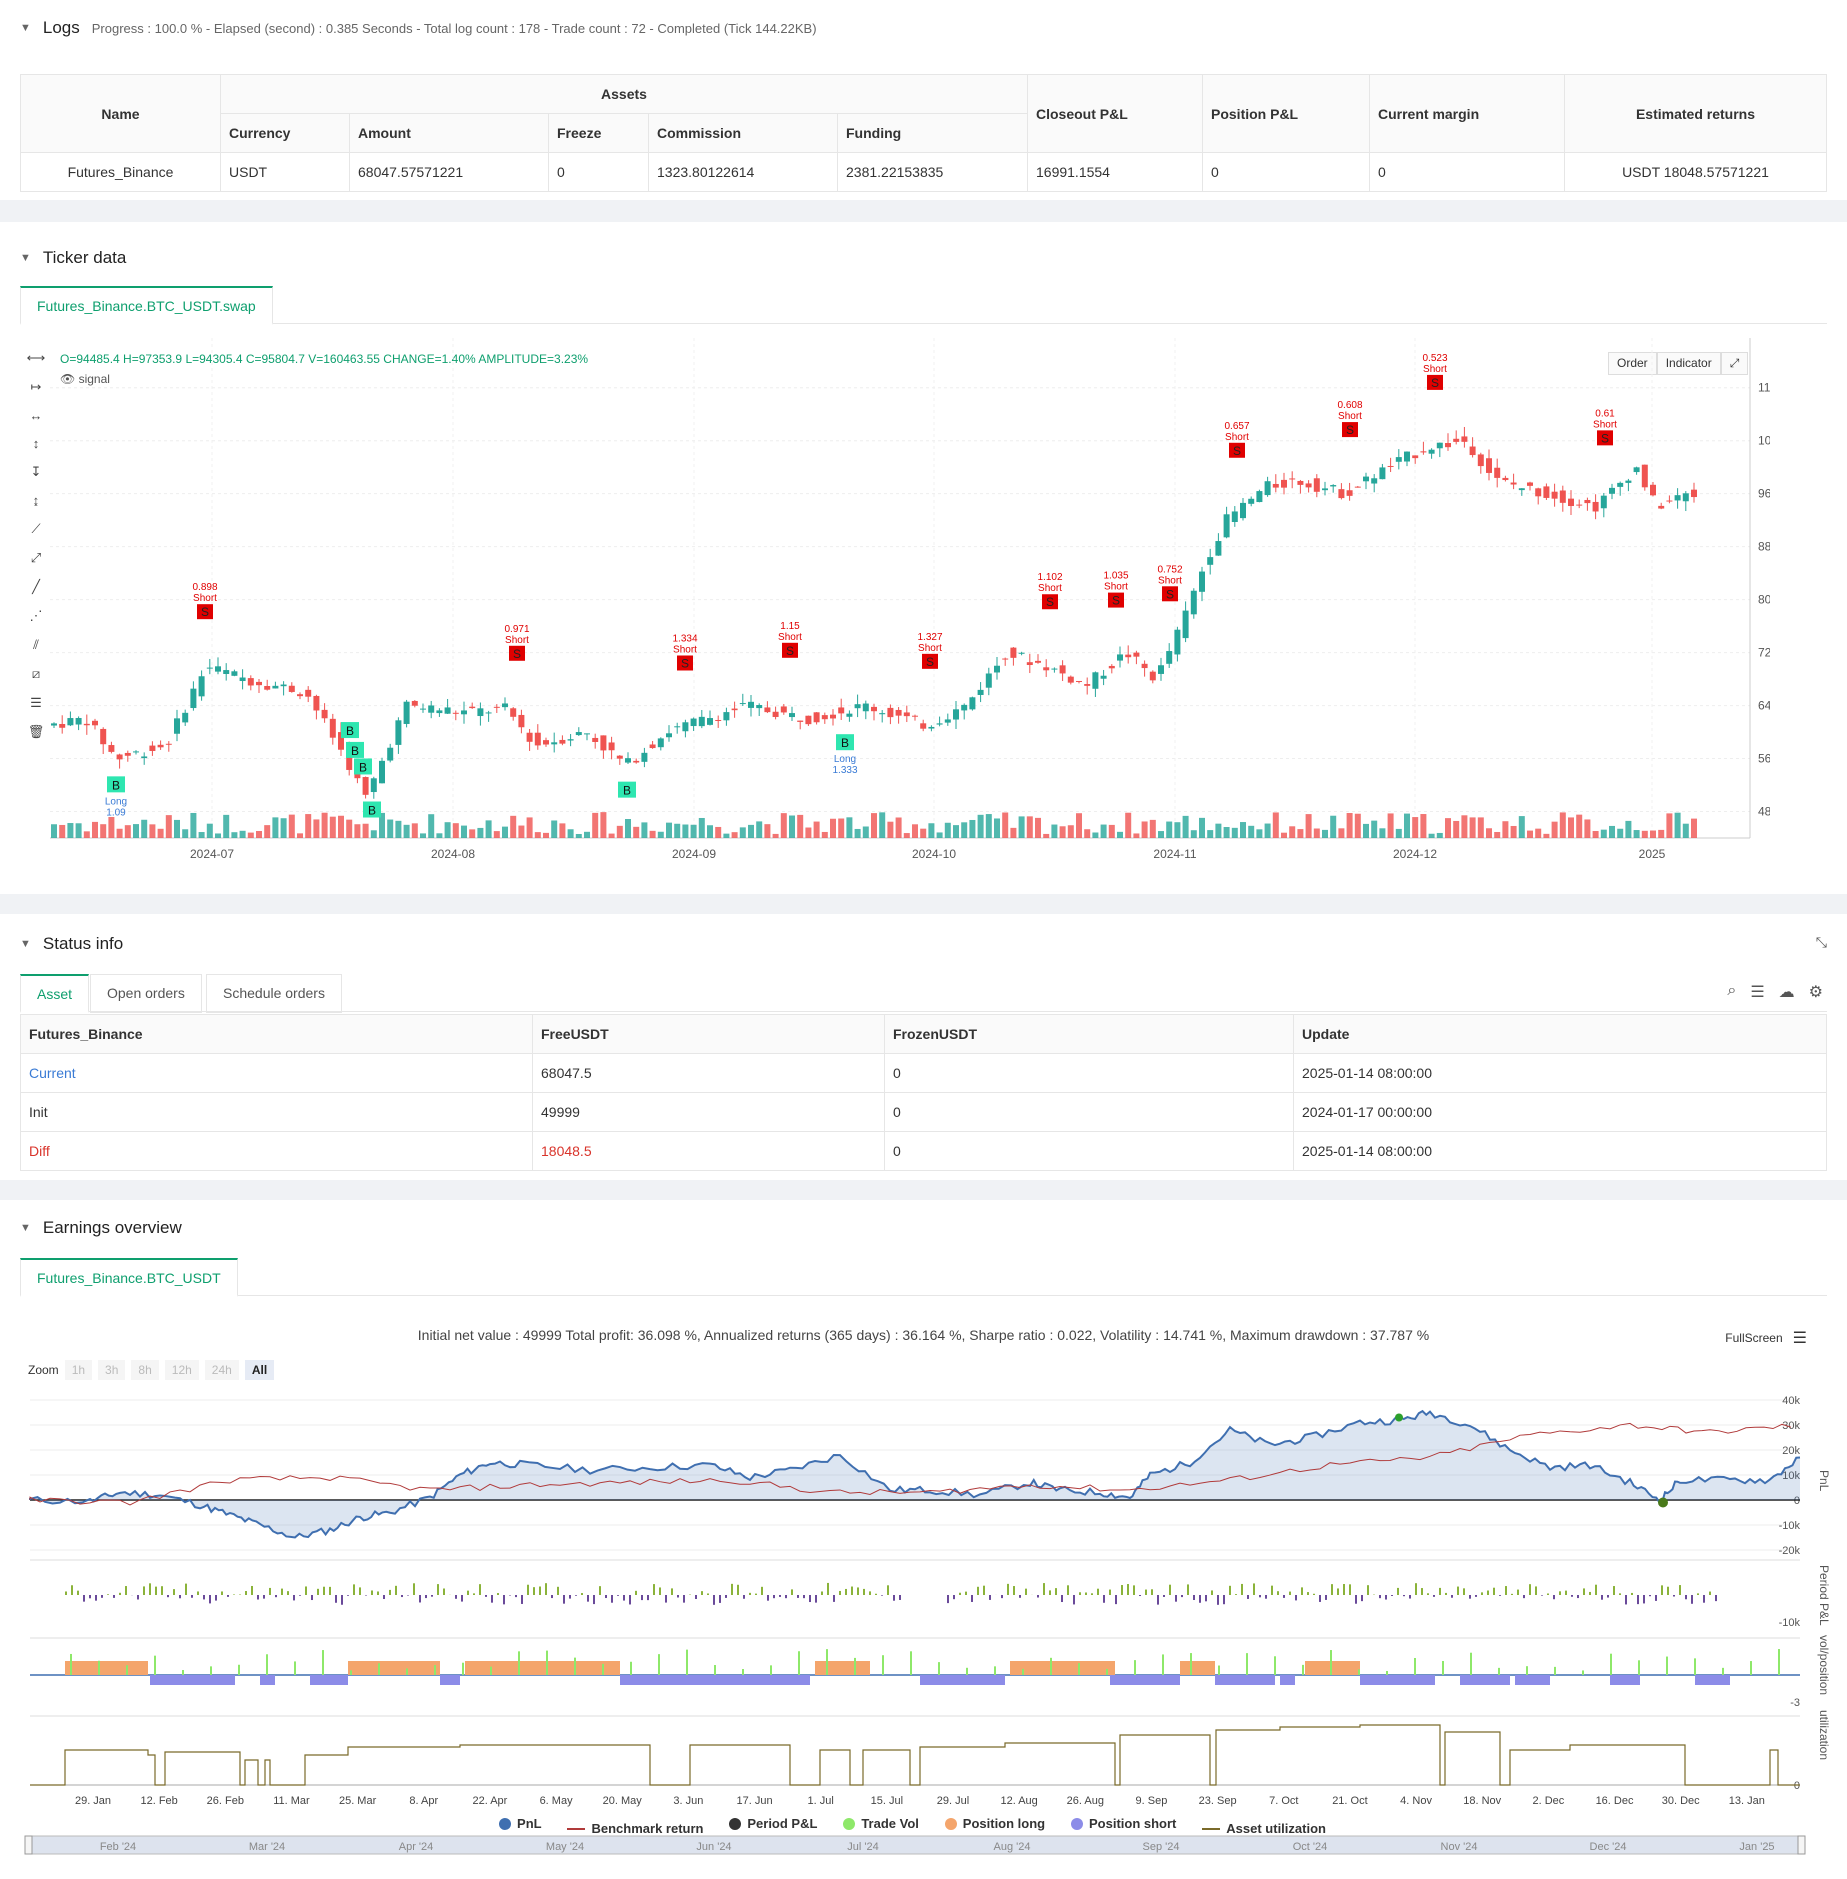 The image size is (1847, 1879). Describe the element at coordinates (1310, 1847) in the screenshot. I see `nav-tick-label: Oct '24` at that location.